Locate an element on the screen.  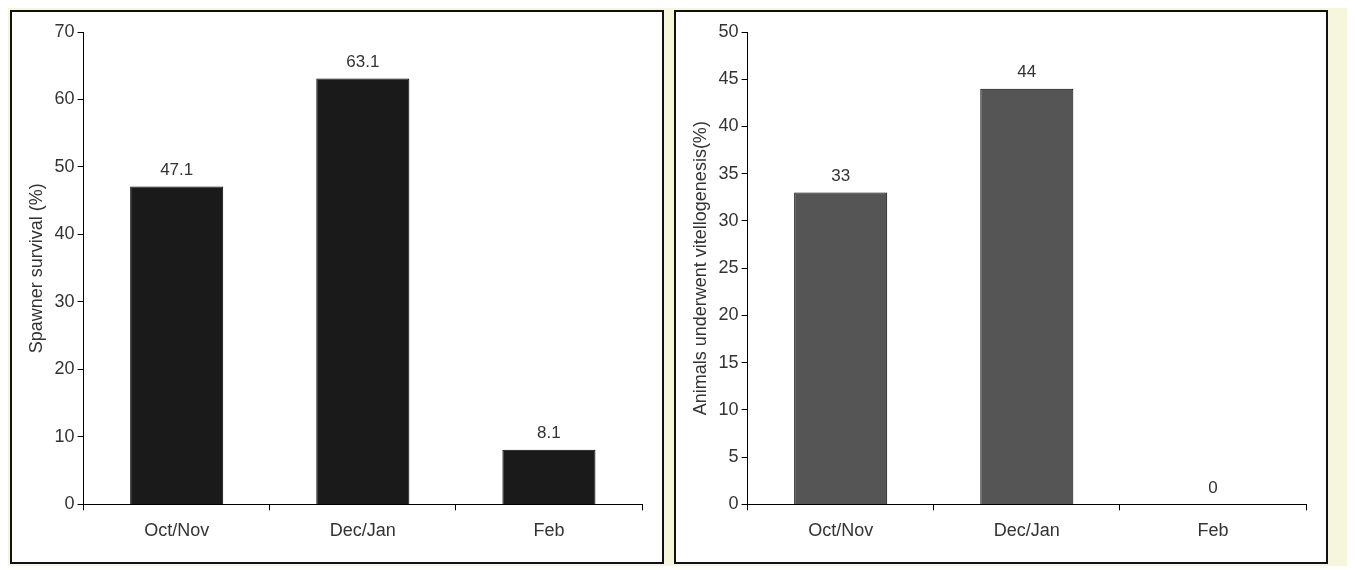
y-axis-title: Animals underwent vitellogenesis(%) is located at coordinates (699, 268).